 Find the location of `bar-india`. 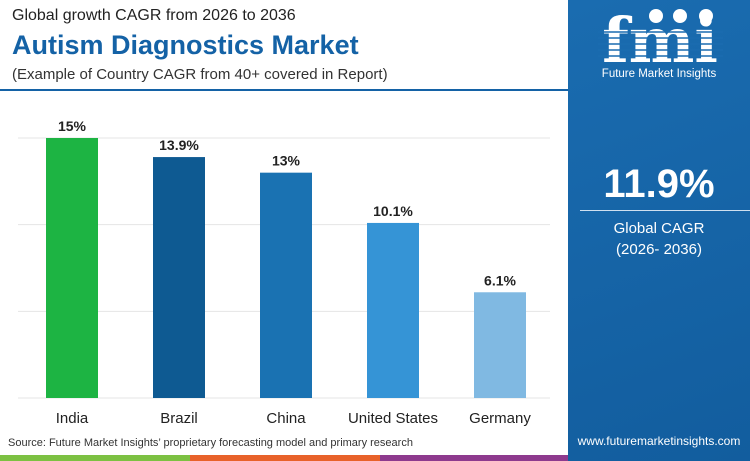

bar-india is located at coordinates (72, 268).